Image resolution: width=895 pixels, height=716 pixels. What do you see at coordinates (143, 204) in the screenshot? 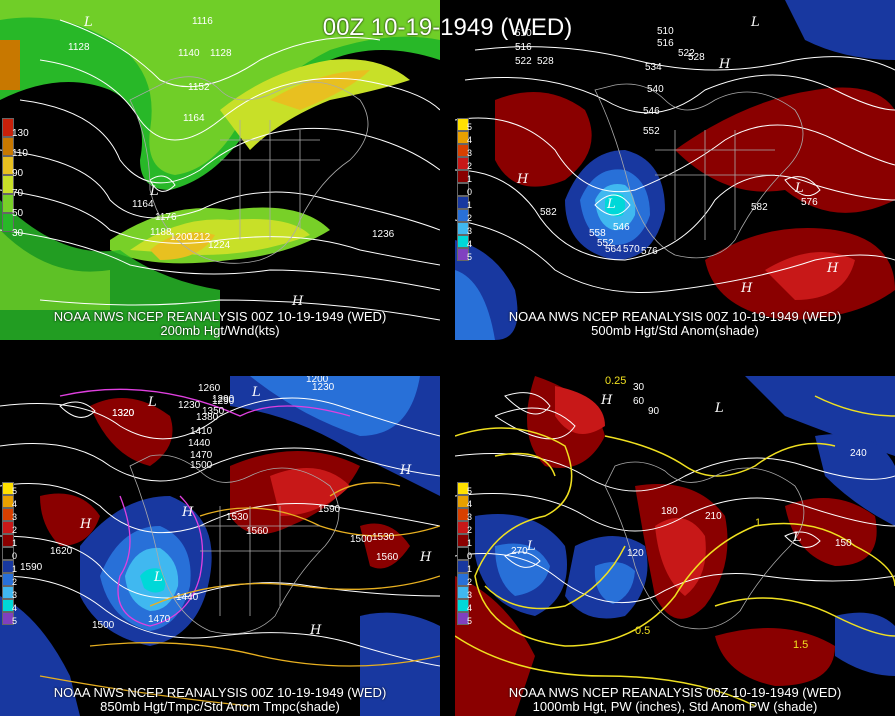
I see `contour-label: 1164` at bounding box center [143, 204].